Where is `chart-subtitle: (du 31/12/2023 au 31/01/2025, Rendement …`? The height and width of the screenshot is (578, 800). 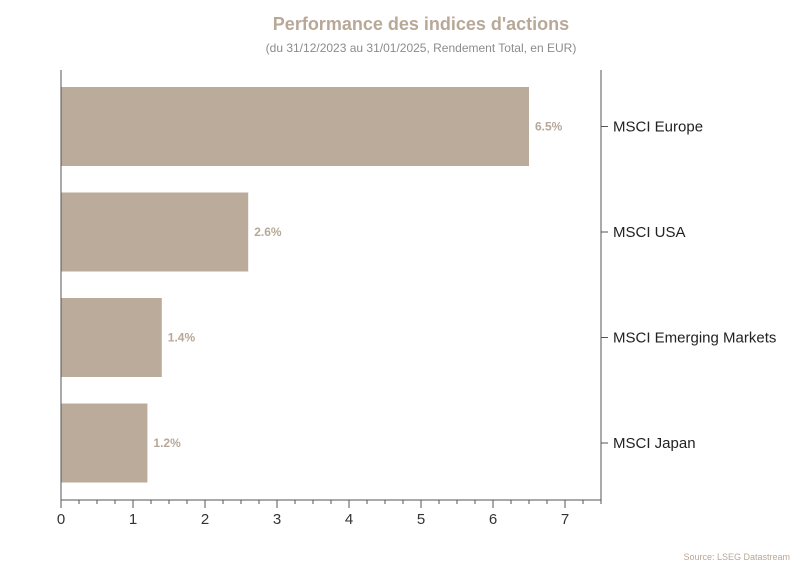
chart-subtitle: (du 31/12/2023 au 31/01/2025, Rendement … is located at coordinates (421, 48).